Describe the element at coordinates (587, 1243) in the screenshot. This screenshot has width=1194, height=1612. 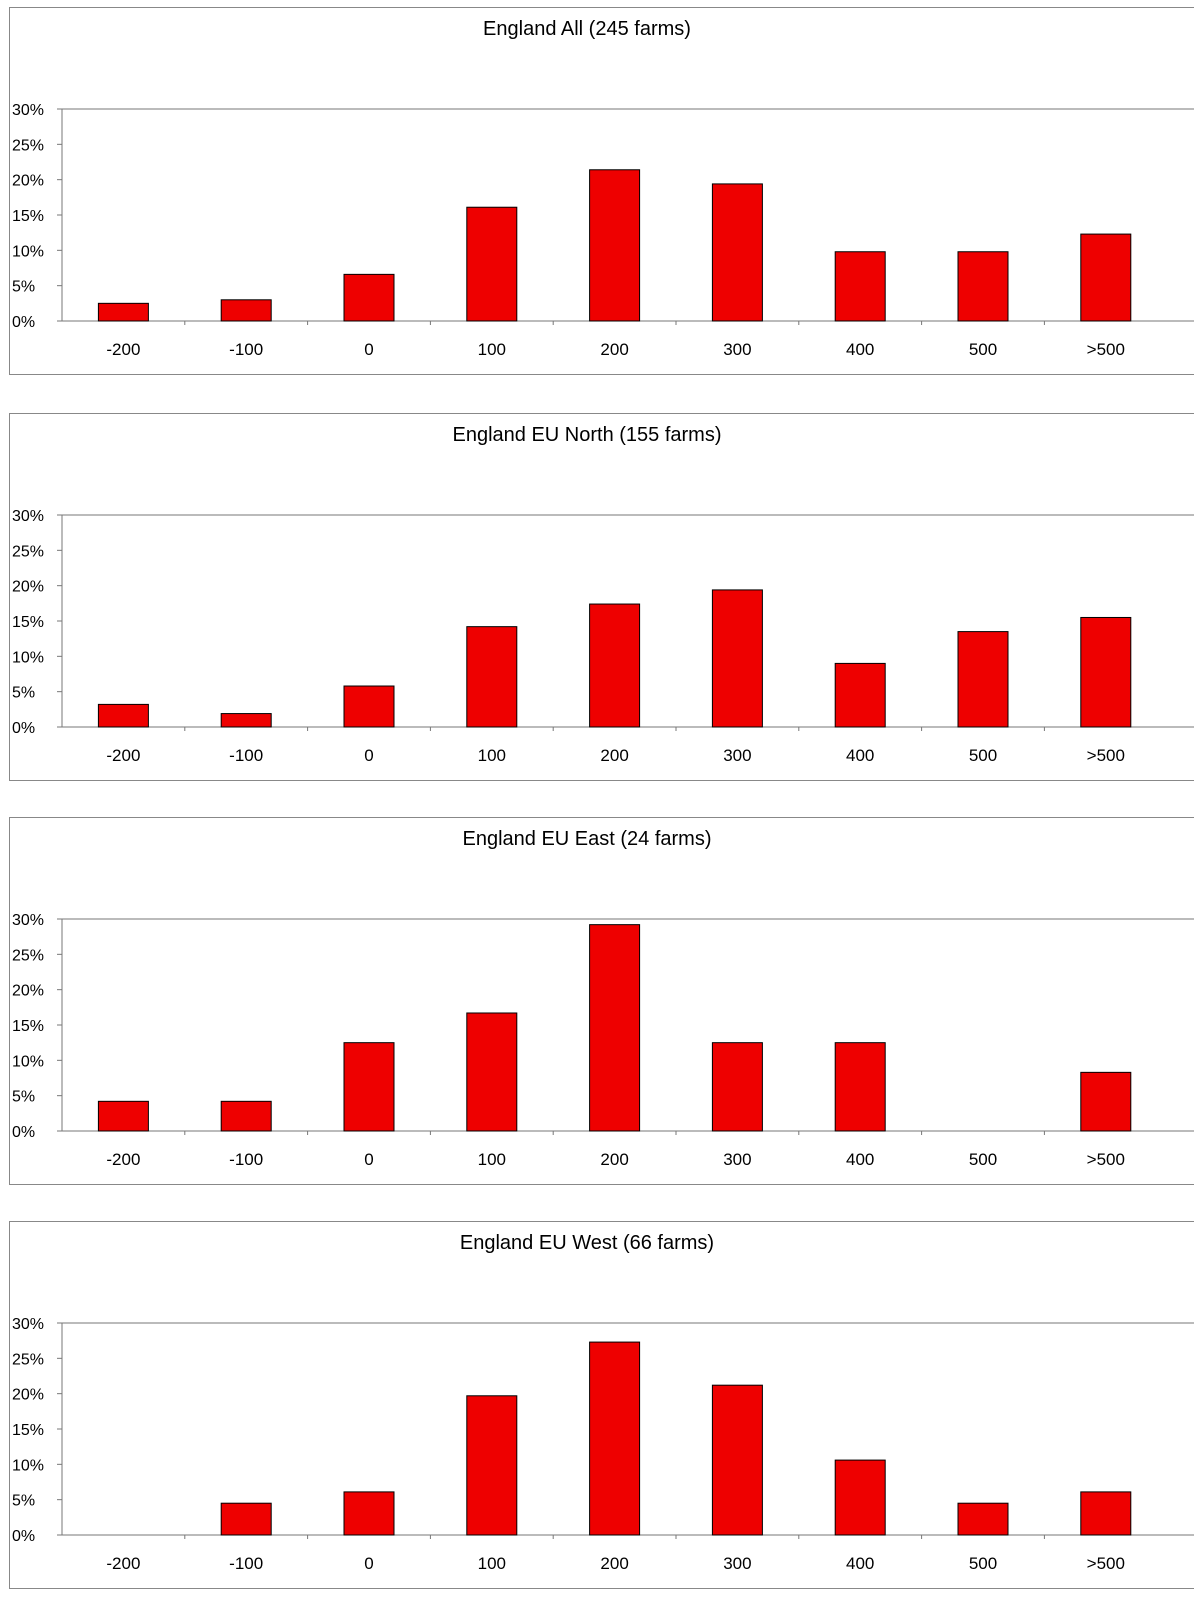
I see `chart-title: England EU West (66 farms)` at that location.